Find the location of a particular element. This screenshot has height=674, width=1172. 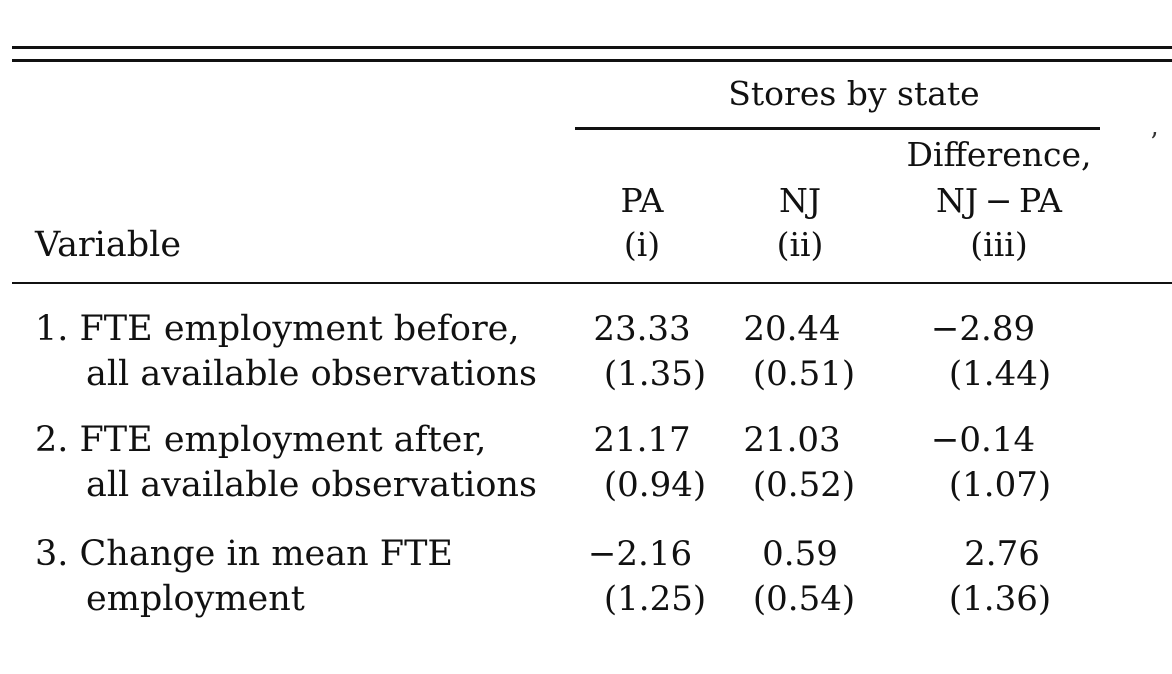

row-3-label-line2: employment is located at coordinates (195, 599).